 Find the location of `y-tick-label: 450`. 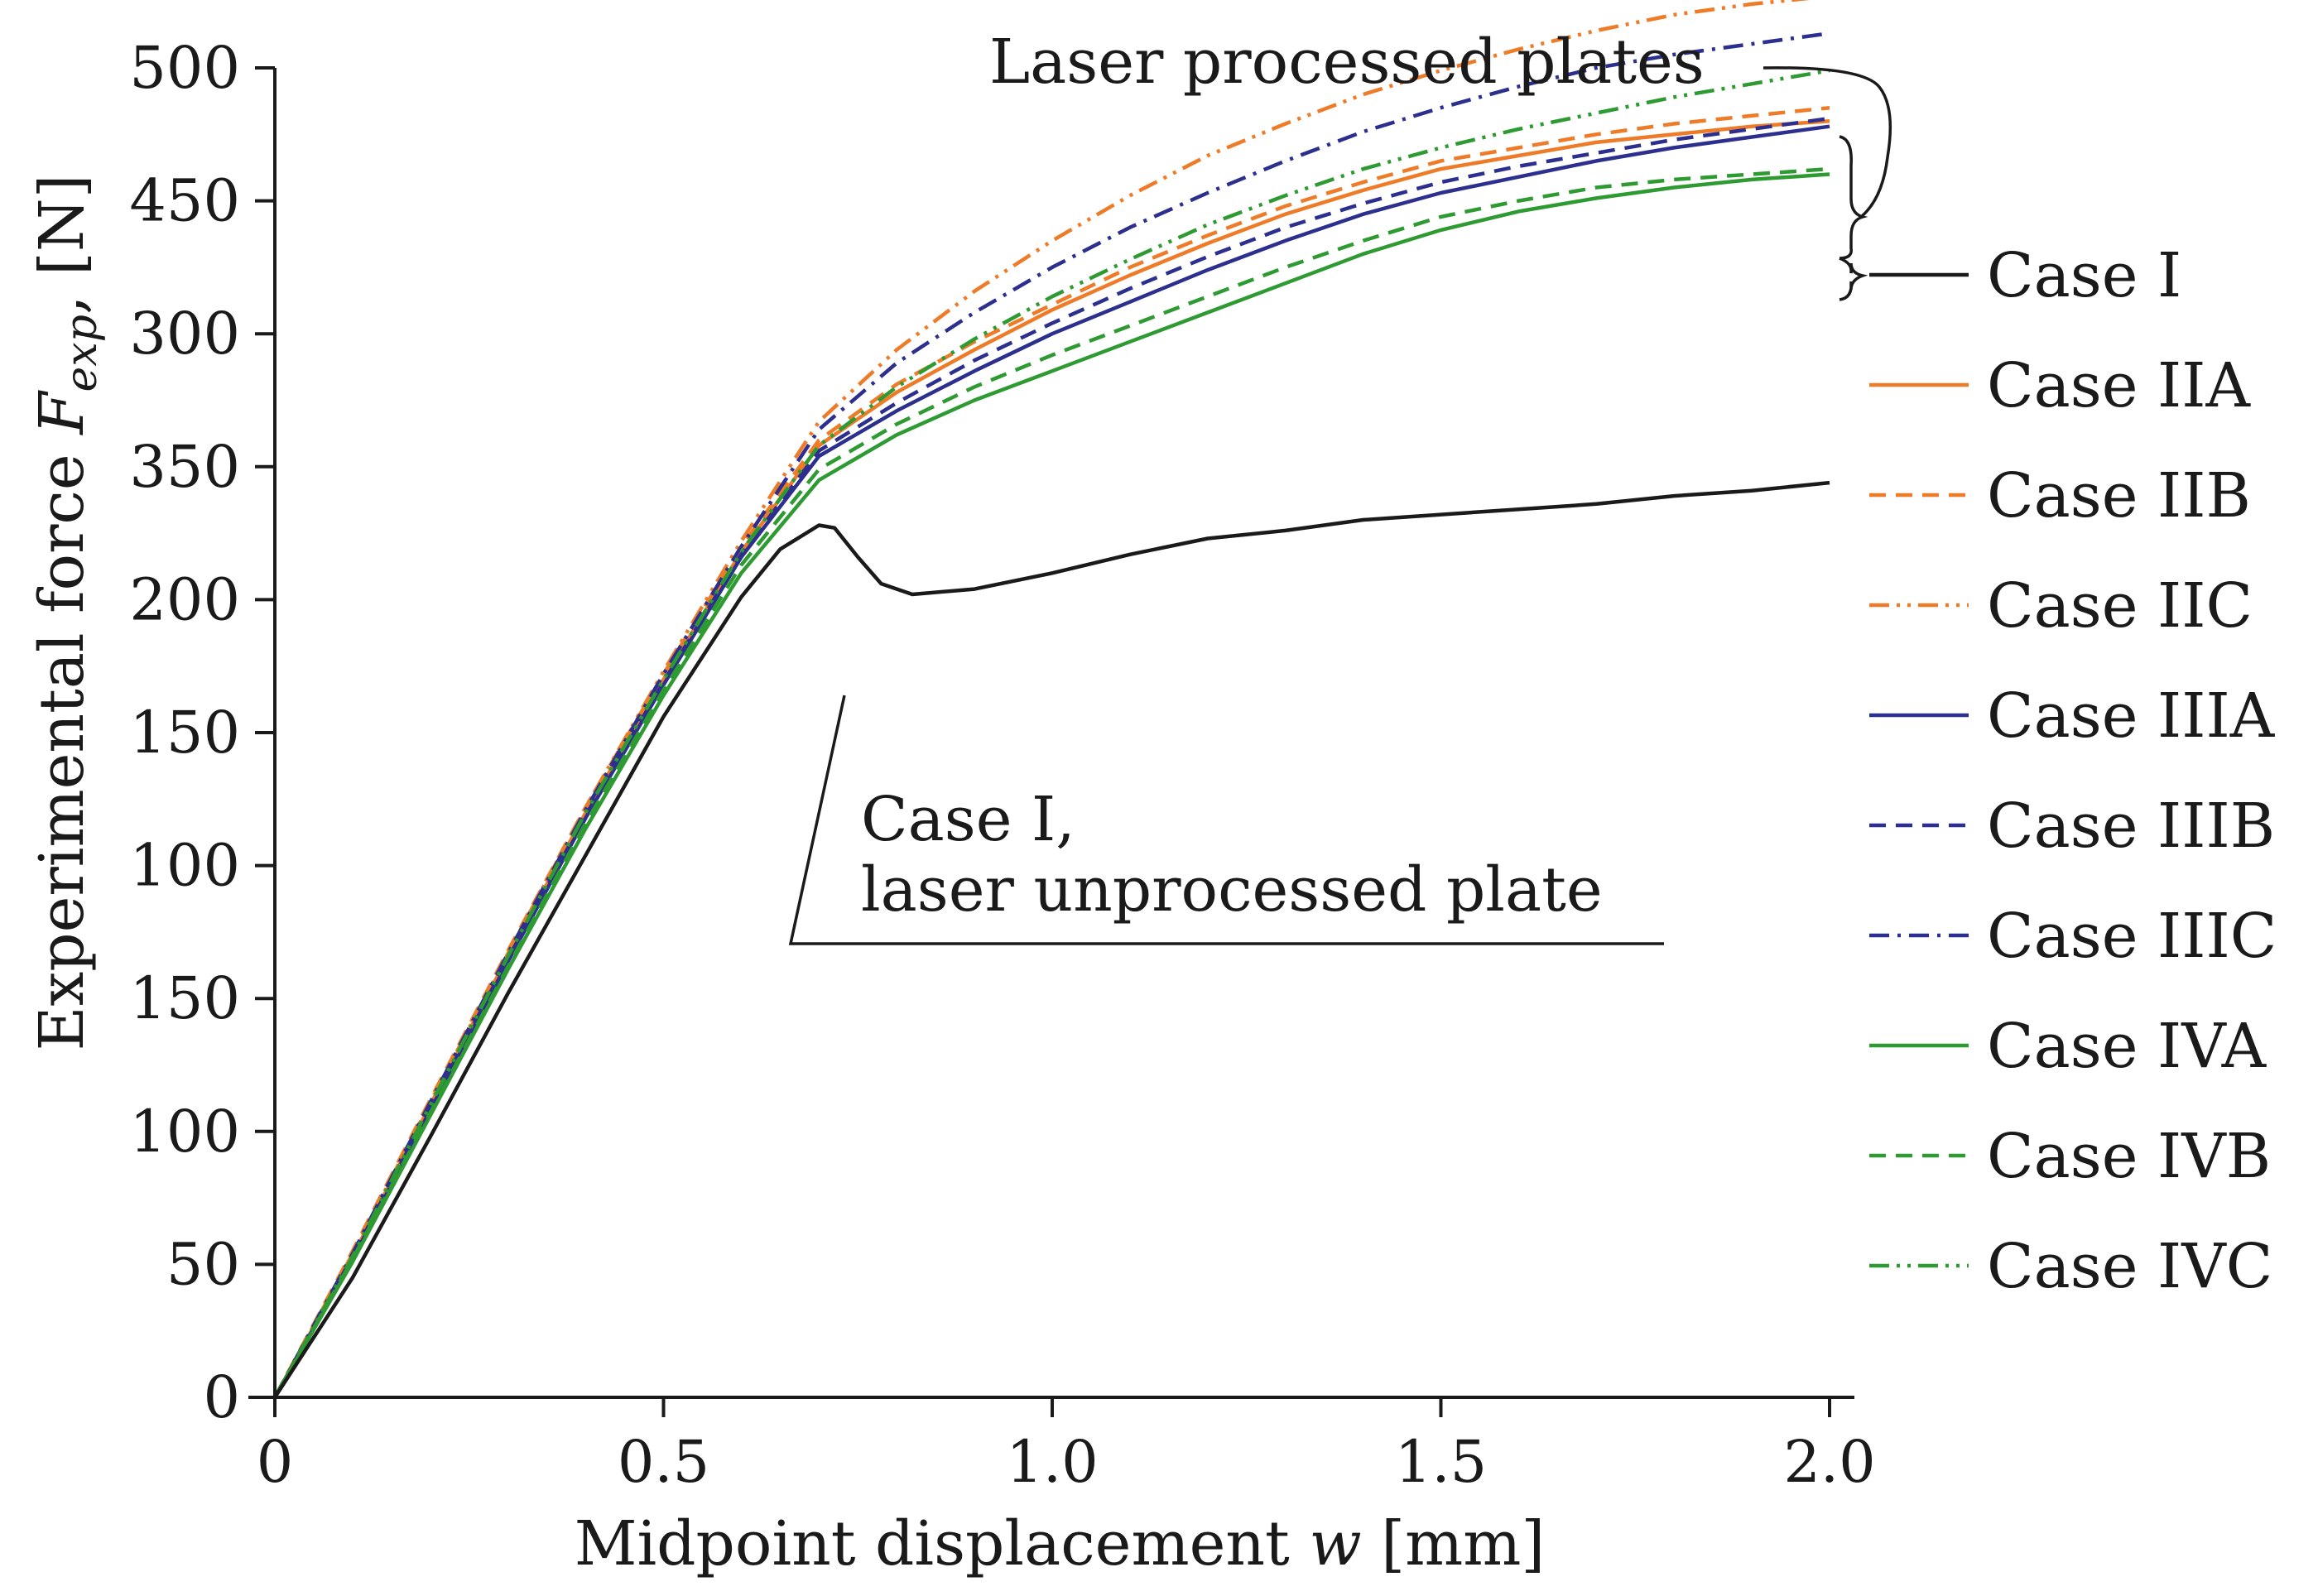

y-tick-label: 450 is located at coordinates (184, 201).